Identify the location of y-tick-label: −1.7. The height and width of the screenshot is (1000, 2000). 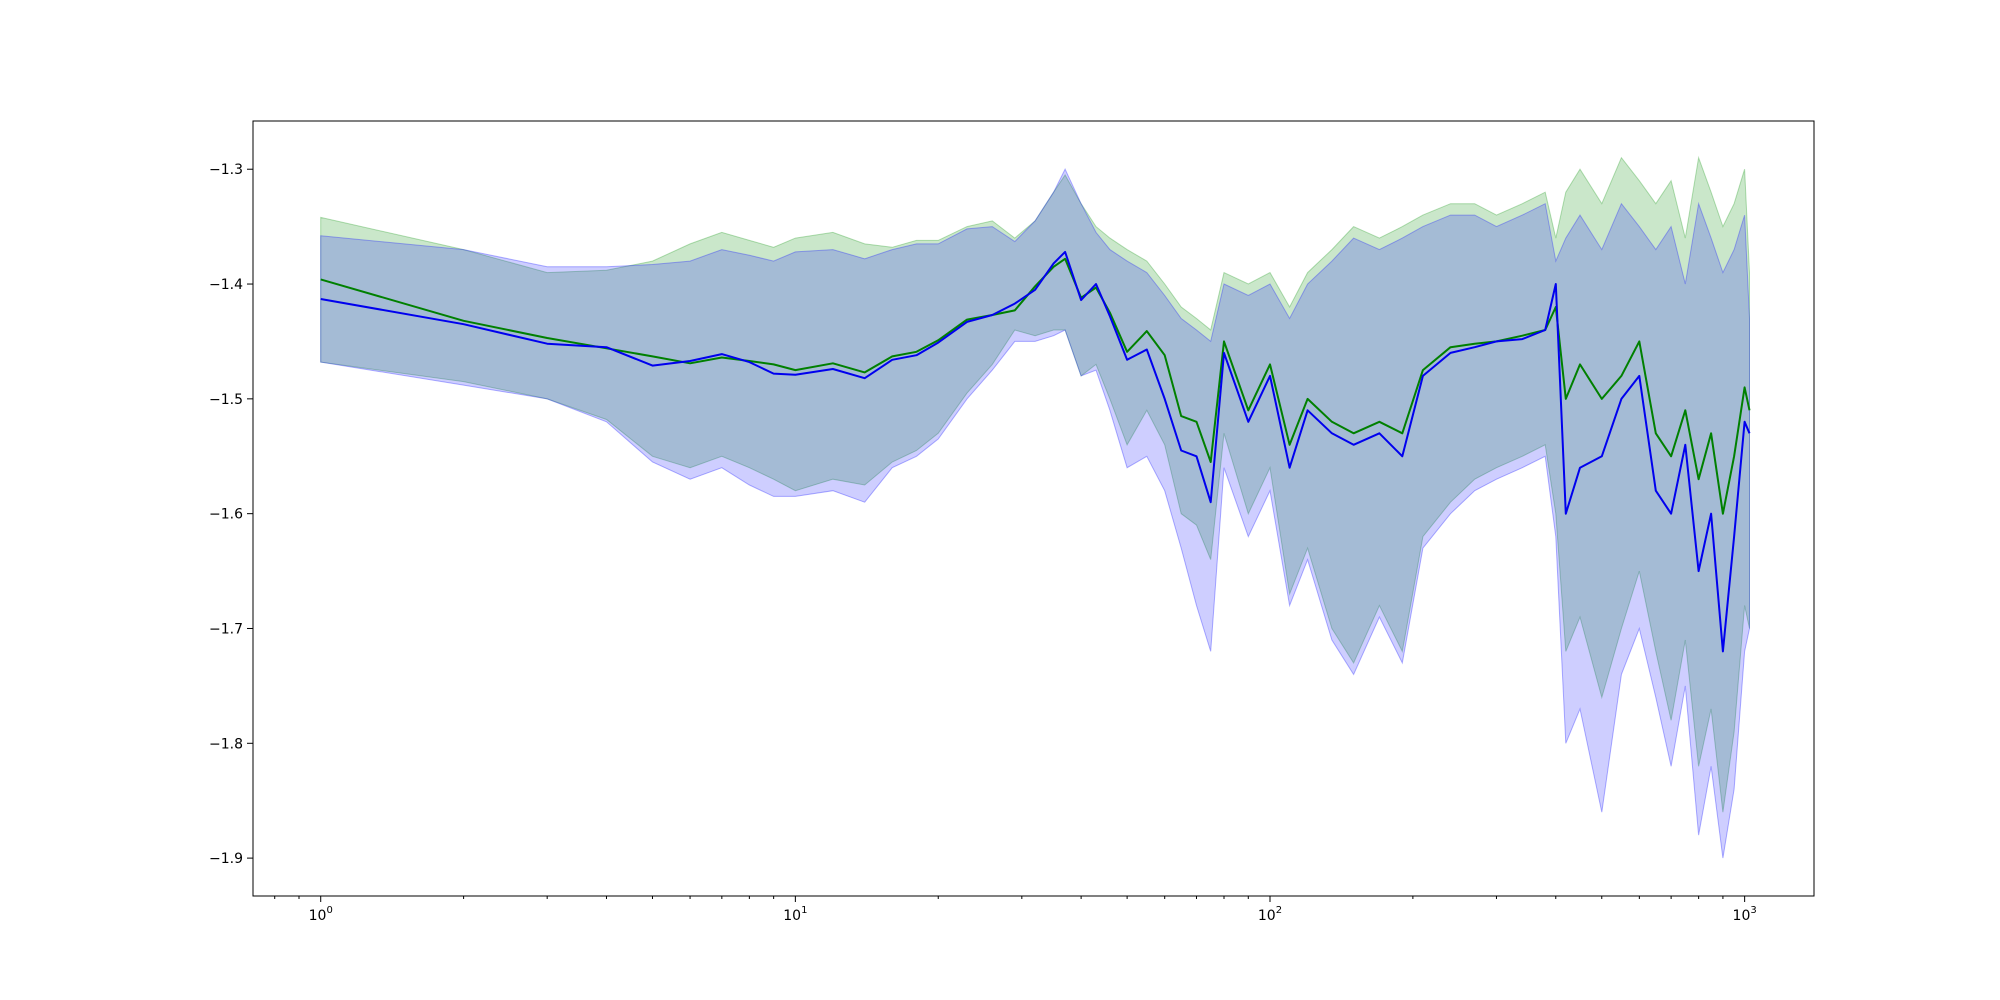
(226, 629).